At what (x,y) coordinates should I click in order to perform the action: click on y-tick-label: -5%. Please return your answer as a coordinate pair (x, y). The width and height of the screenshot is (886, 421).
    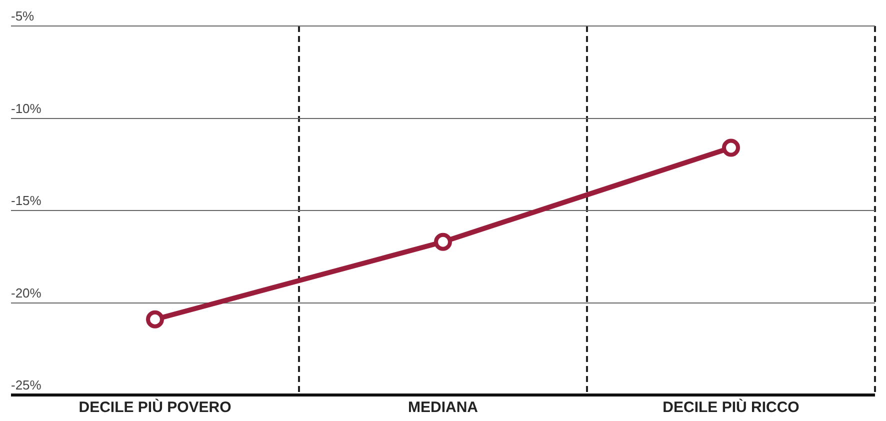
    Looking at the image, I should click on (23, 16).